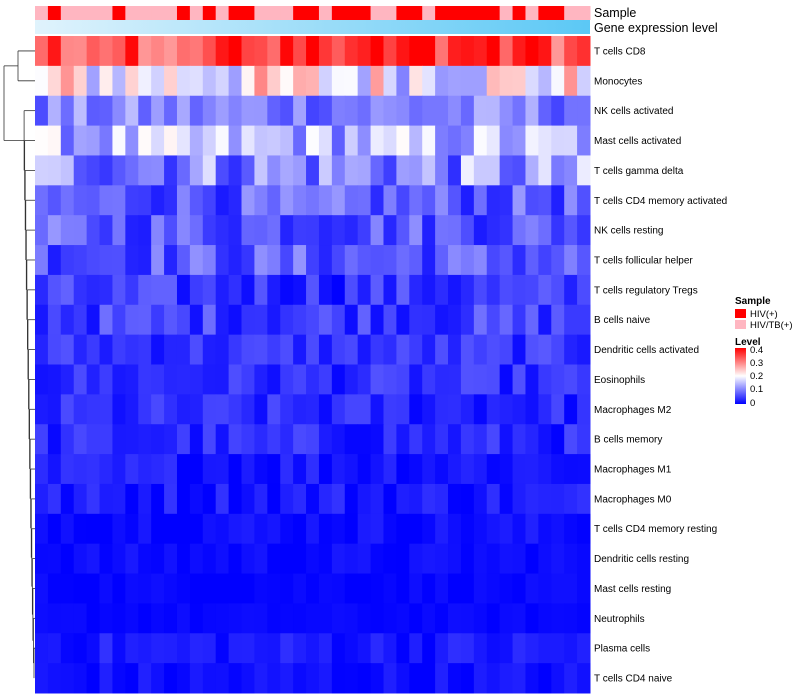 The height and width of the screenshot is (700, 800). Describe the element at coordinates (619, 619) in the screenshot. I see `row-label: Neutrophils` at that location.